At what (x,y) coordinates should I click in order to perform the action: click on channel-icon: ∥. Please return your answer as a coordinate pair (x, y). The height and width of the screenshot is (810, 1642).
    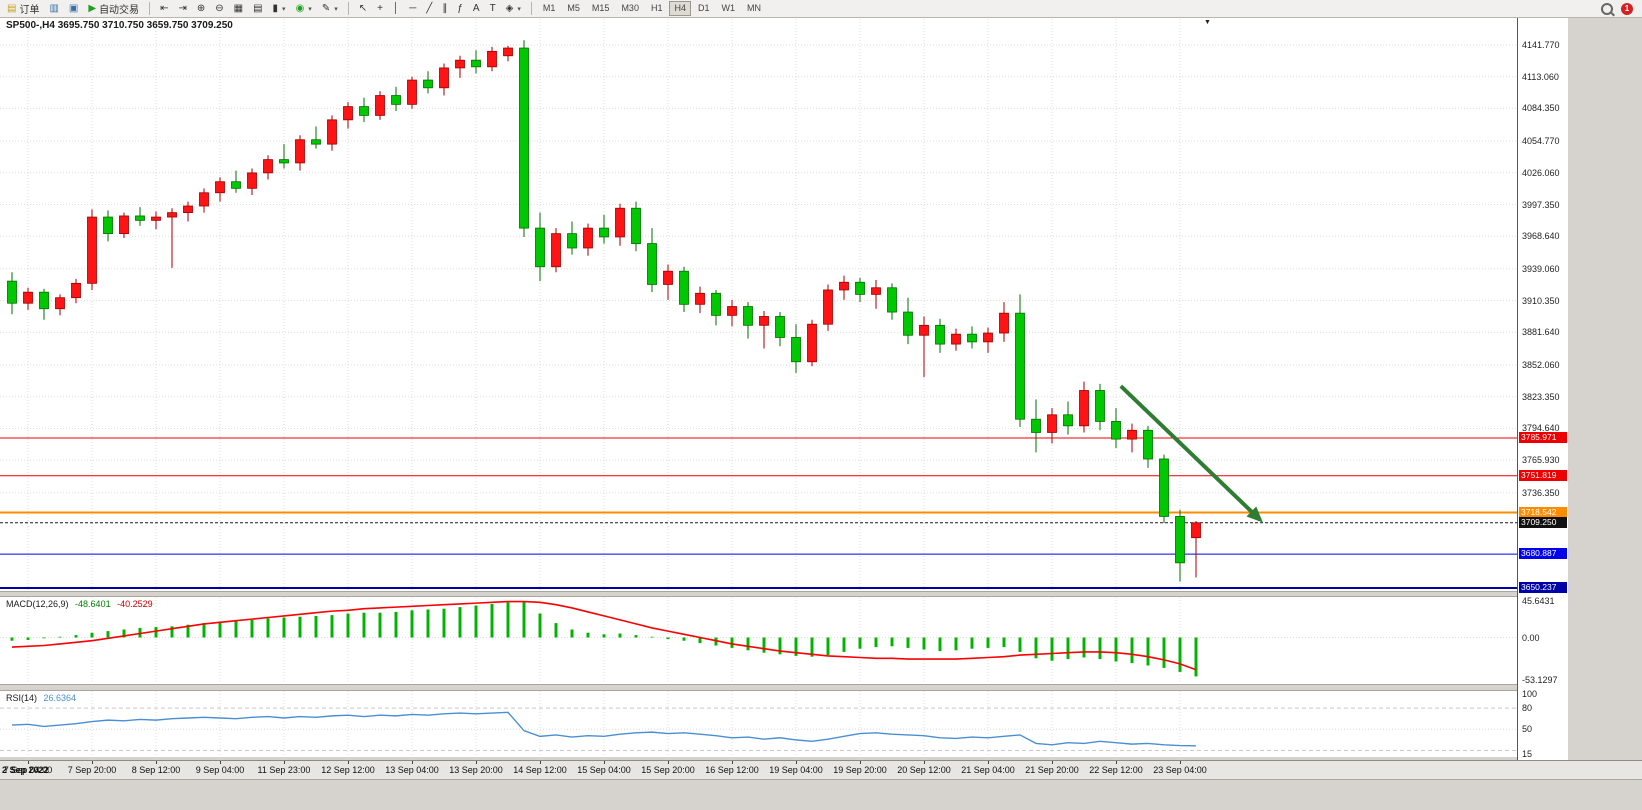
    Looking at the image, I should click on (445, 8).